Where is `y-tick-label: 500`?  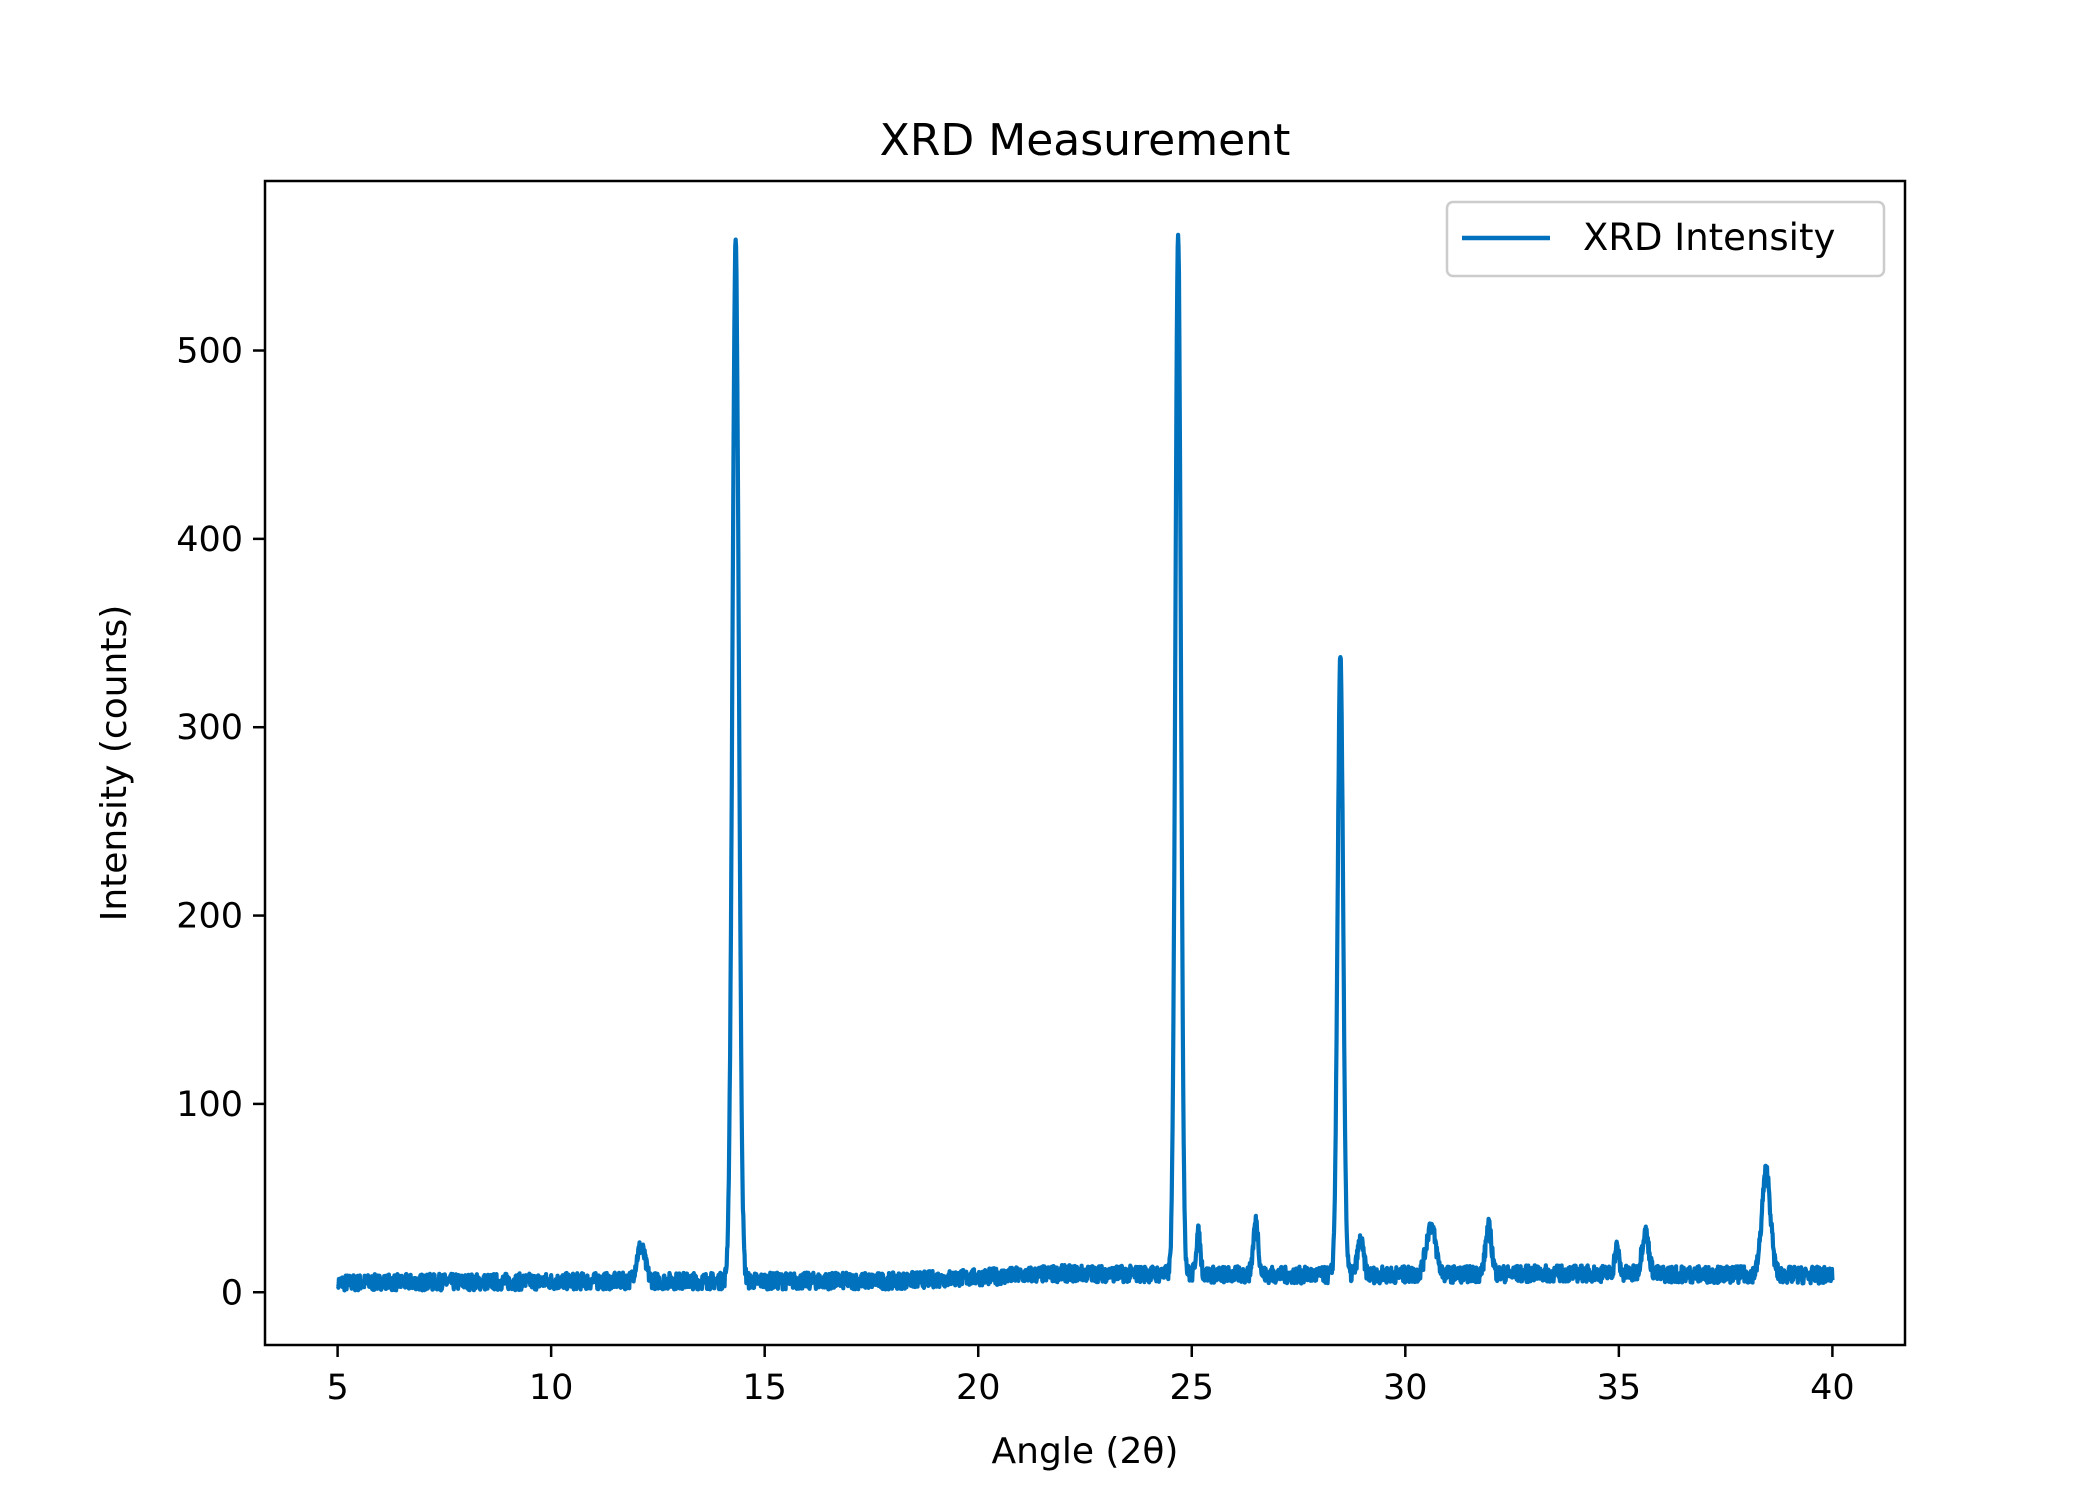
y-tick-label: 500 is located at coordinates (209, 352).